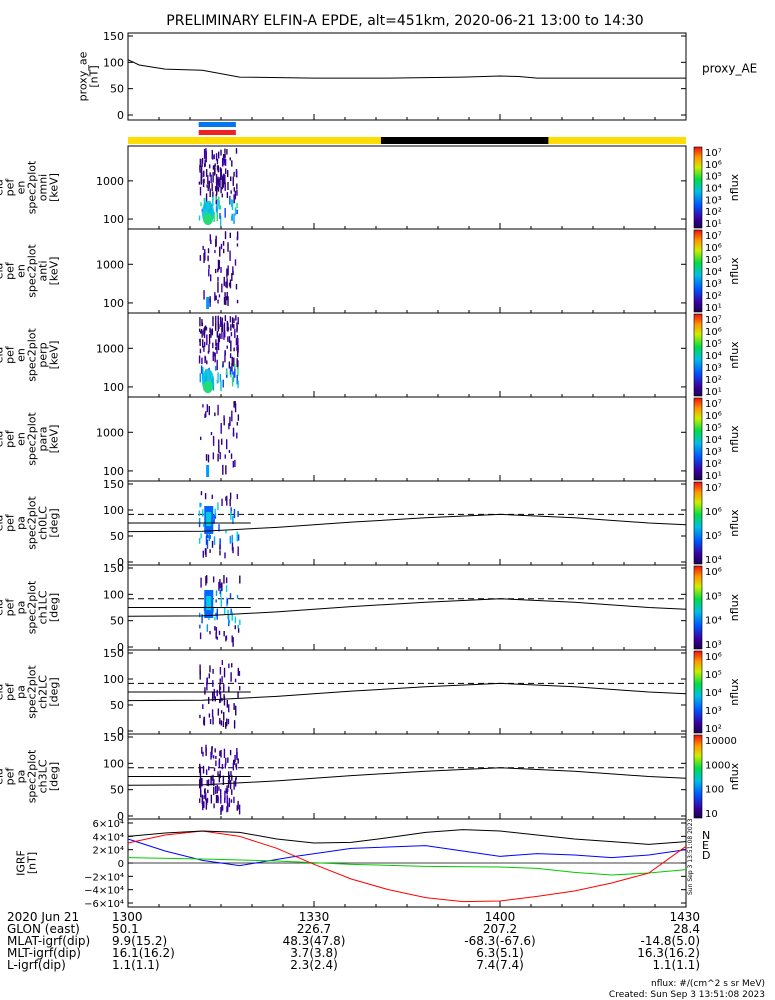 This screenshot has width=775, height=1000. Describe the element at coordinates (110, 348) in the screenshot. I see `y-tick-label: 1000` at that location.